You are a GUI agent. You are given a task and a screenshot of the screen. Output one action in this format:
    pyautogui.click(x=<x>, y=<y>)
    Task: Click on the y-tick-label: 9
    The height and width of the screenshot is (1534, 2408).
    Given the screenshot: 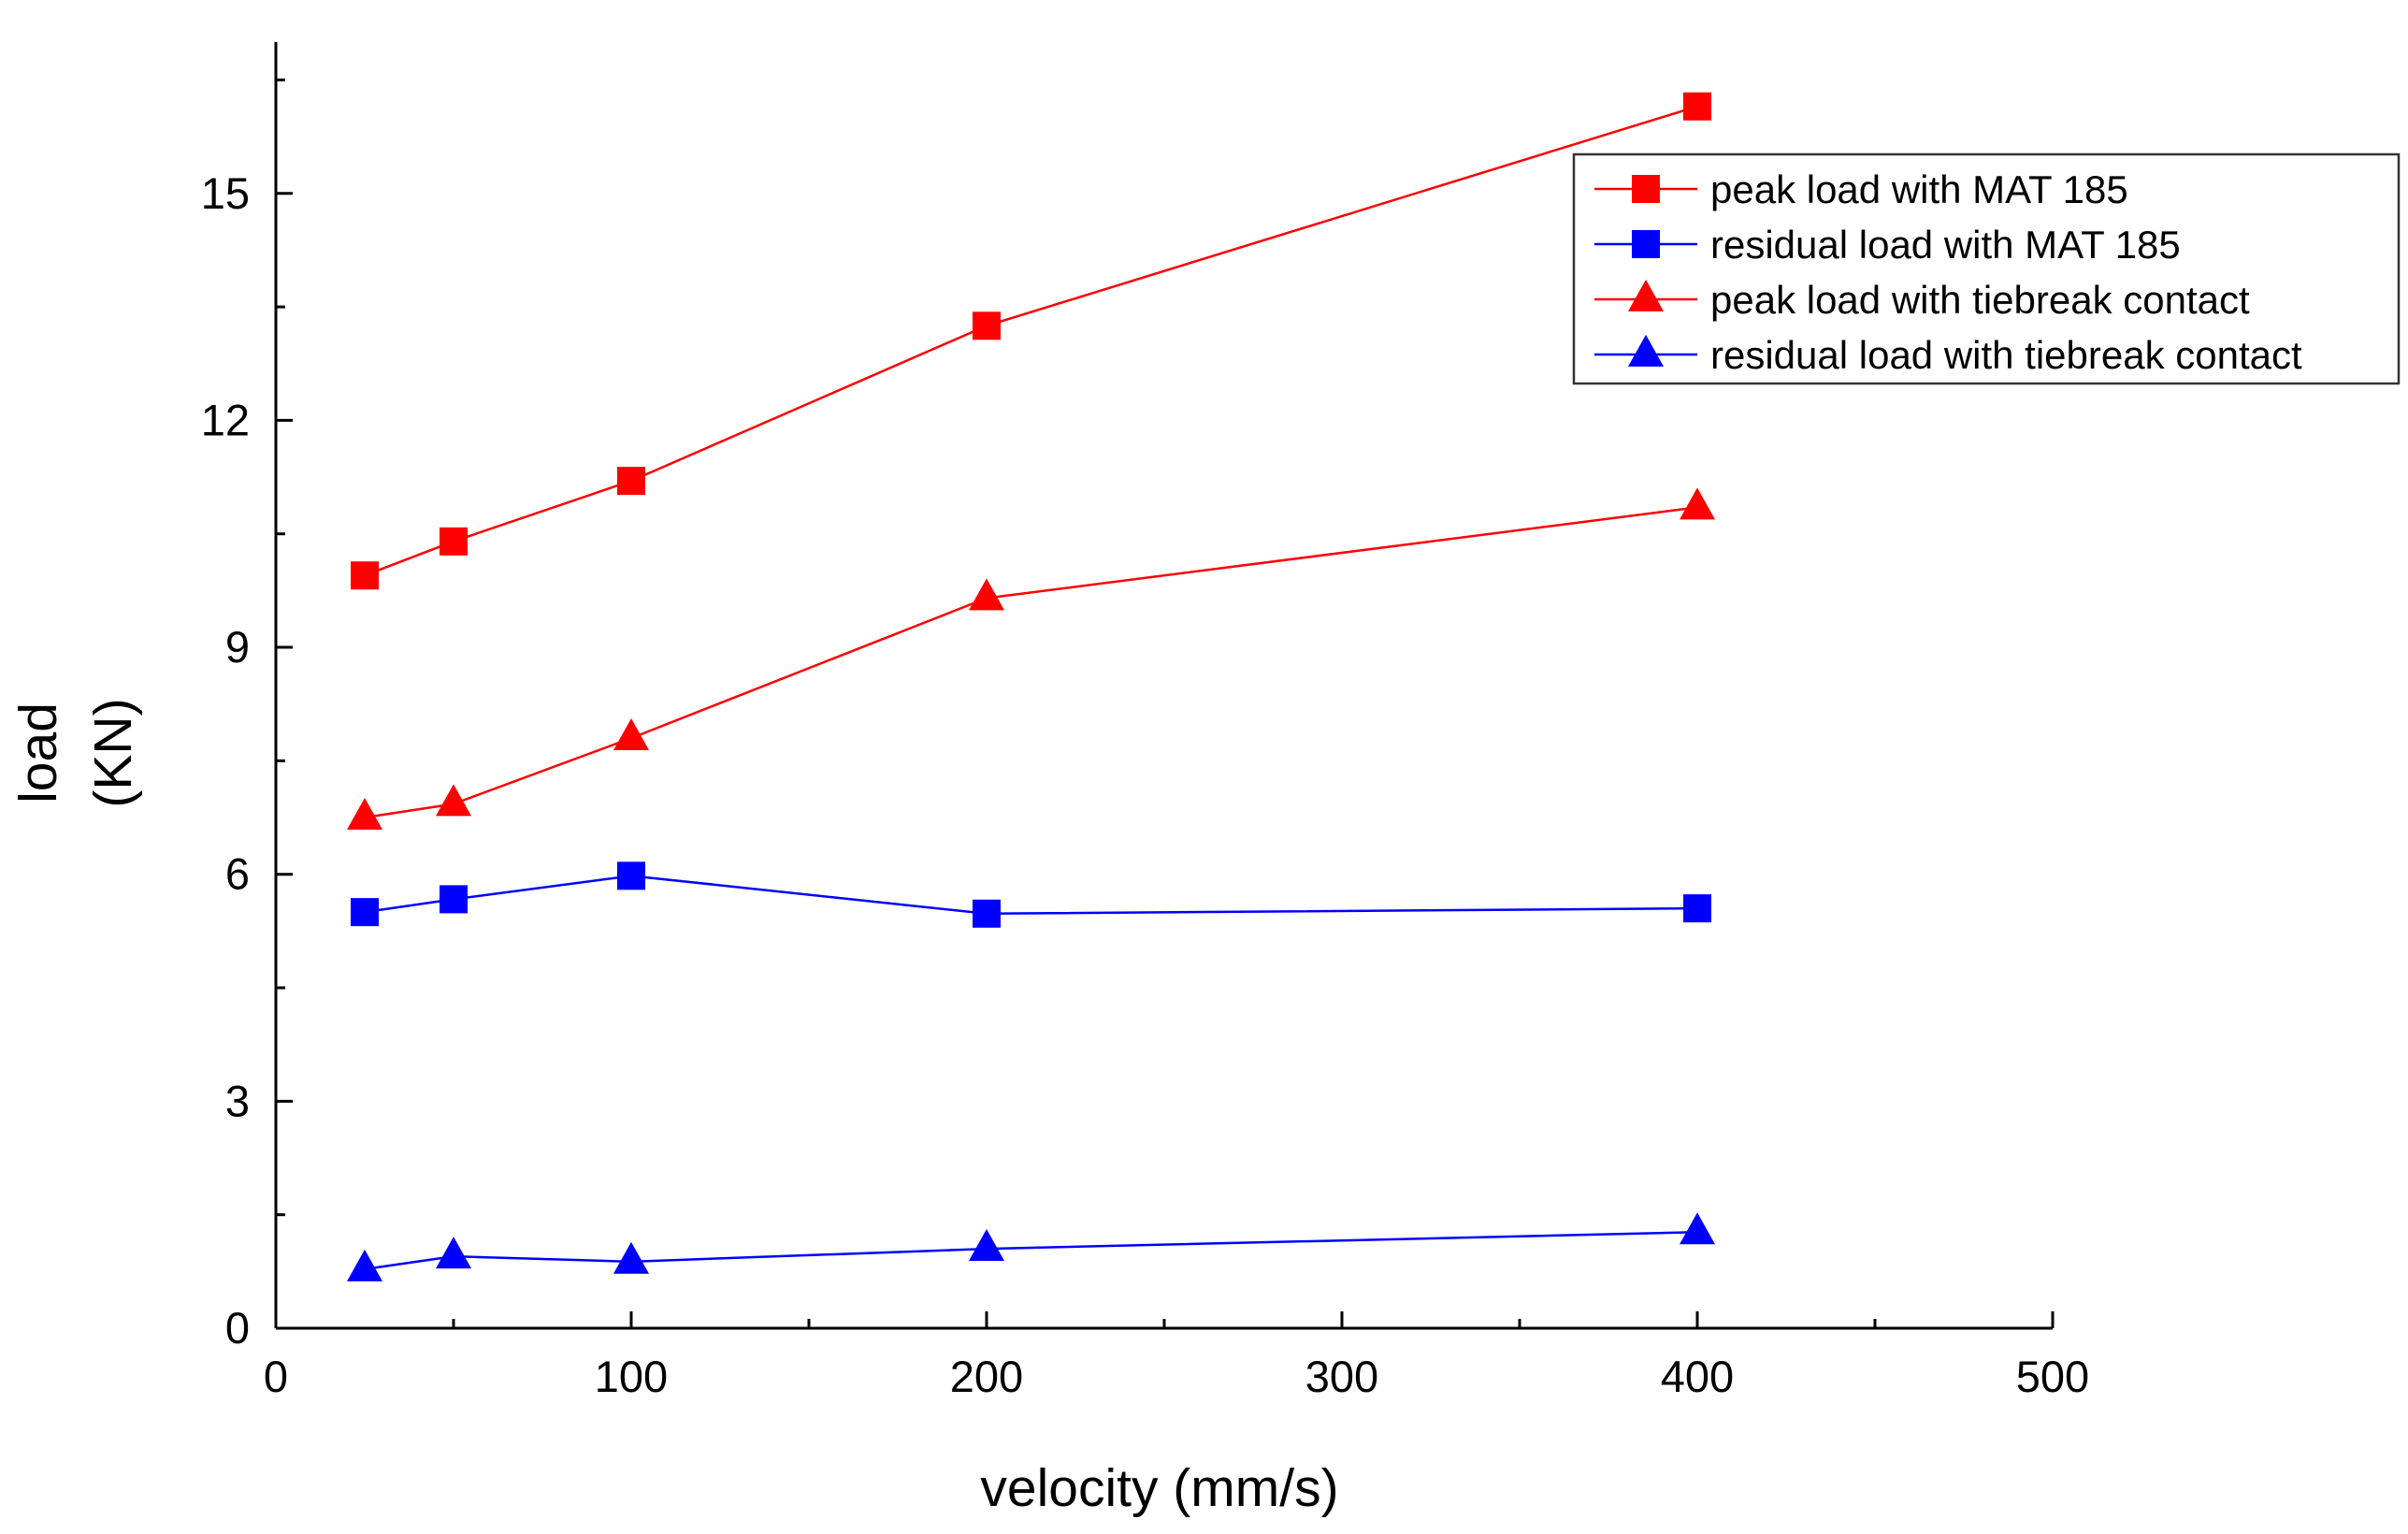 What is the action you would take?
    pyautogui.click(x=237, y=647)
    